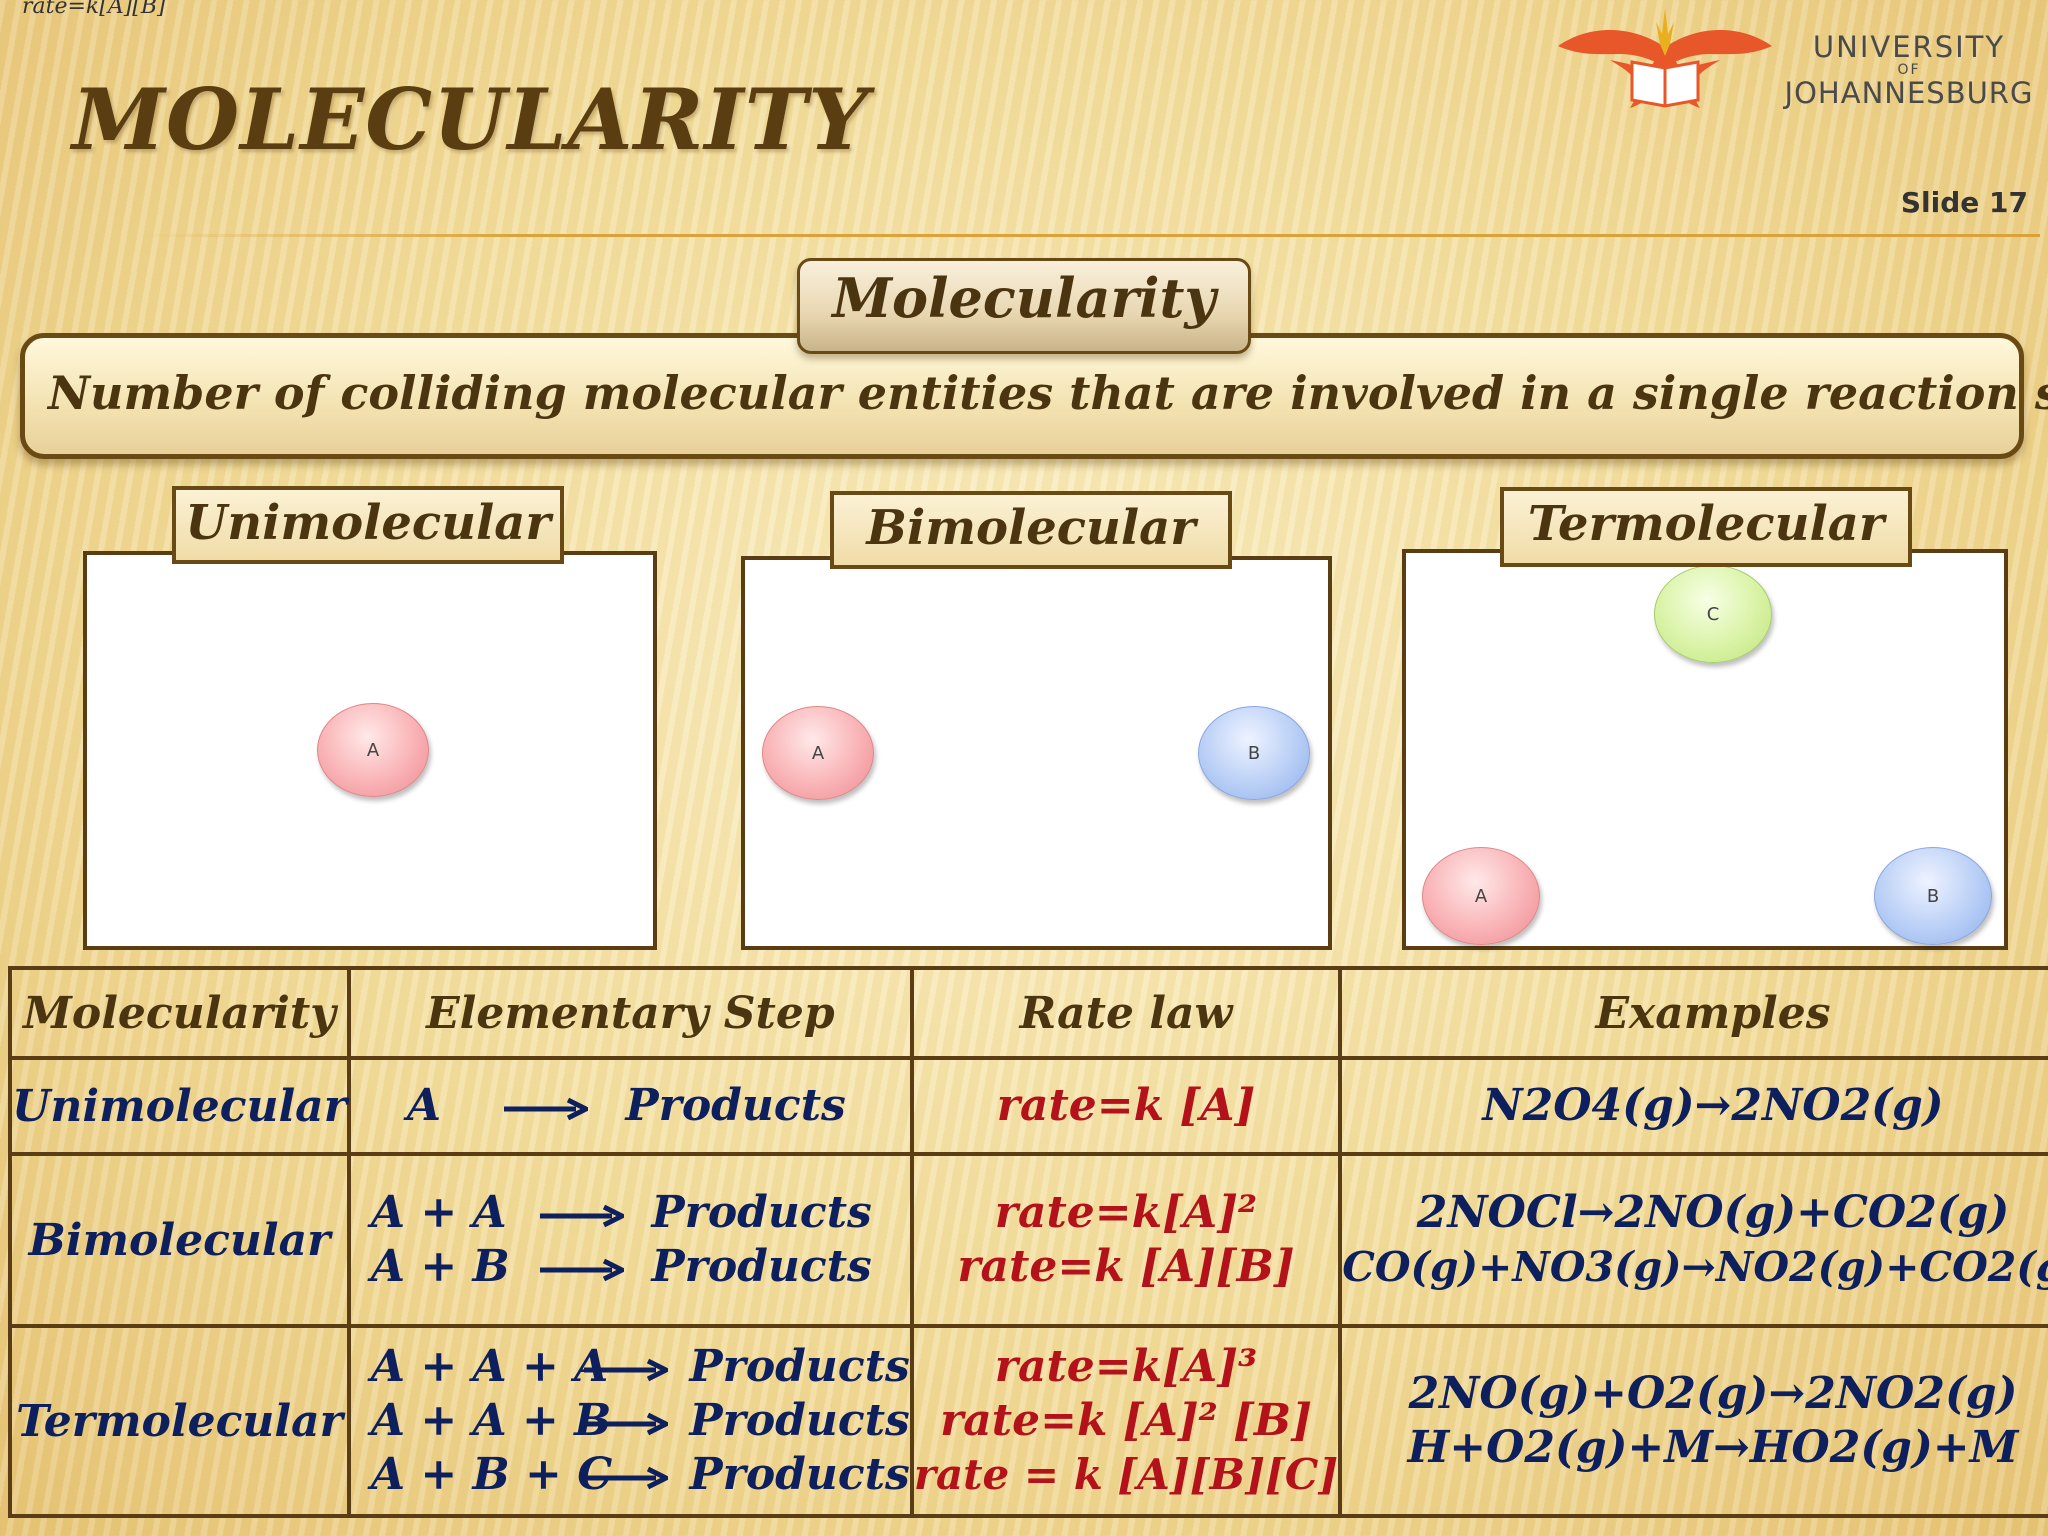 The width and height of the screenshot is (2048, 1536). I want to click on logo-line-johannesburg: JOHANNESBURG, so click(1909, 93).